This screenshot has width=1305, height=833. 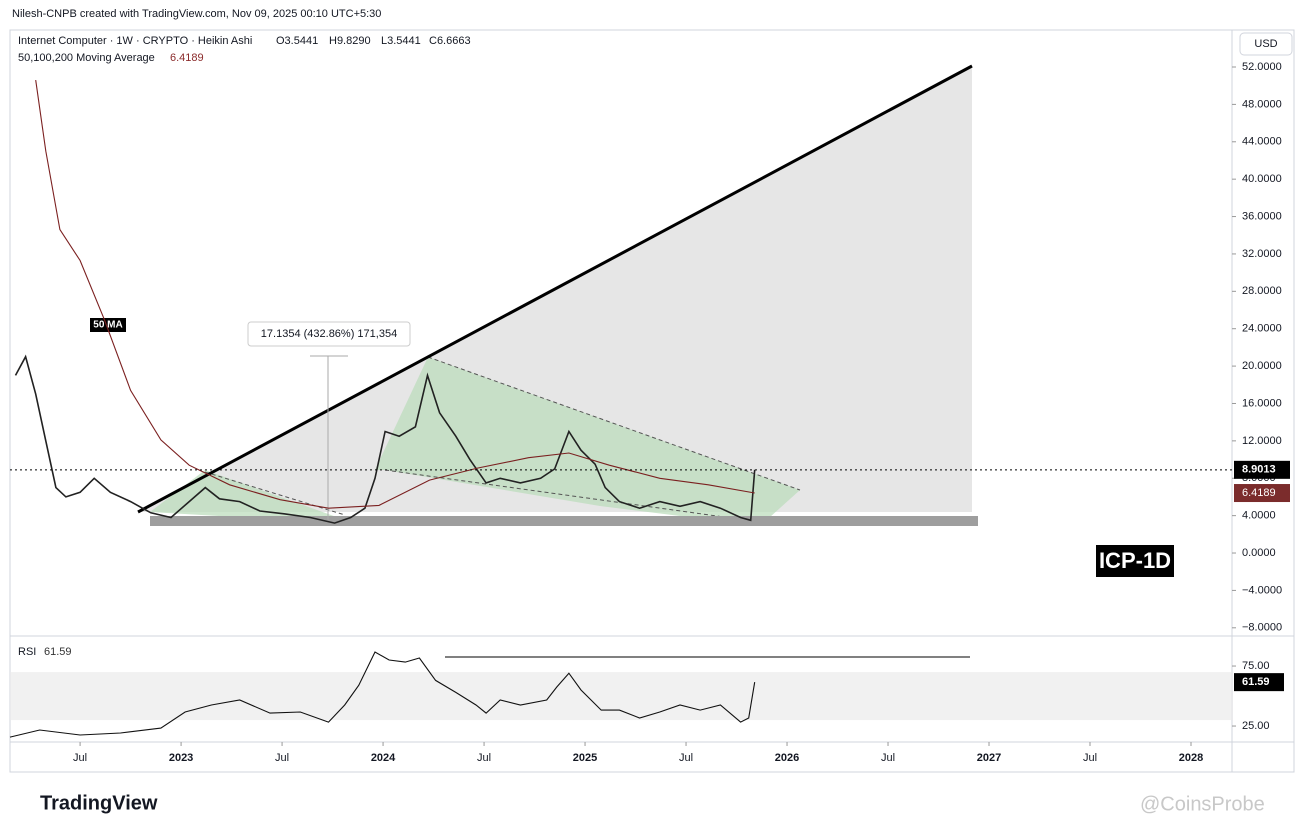 I want to click on y-tick-label: 4.0000, so click(x=1259, y=516).